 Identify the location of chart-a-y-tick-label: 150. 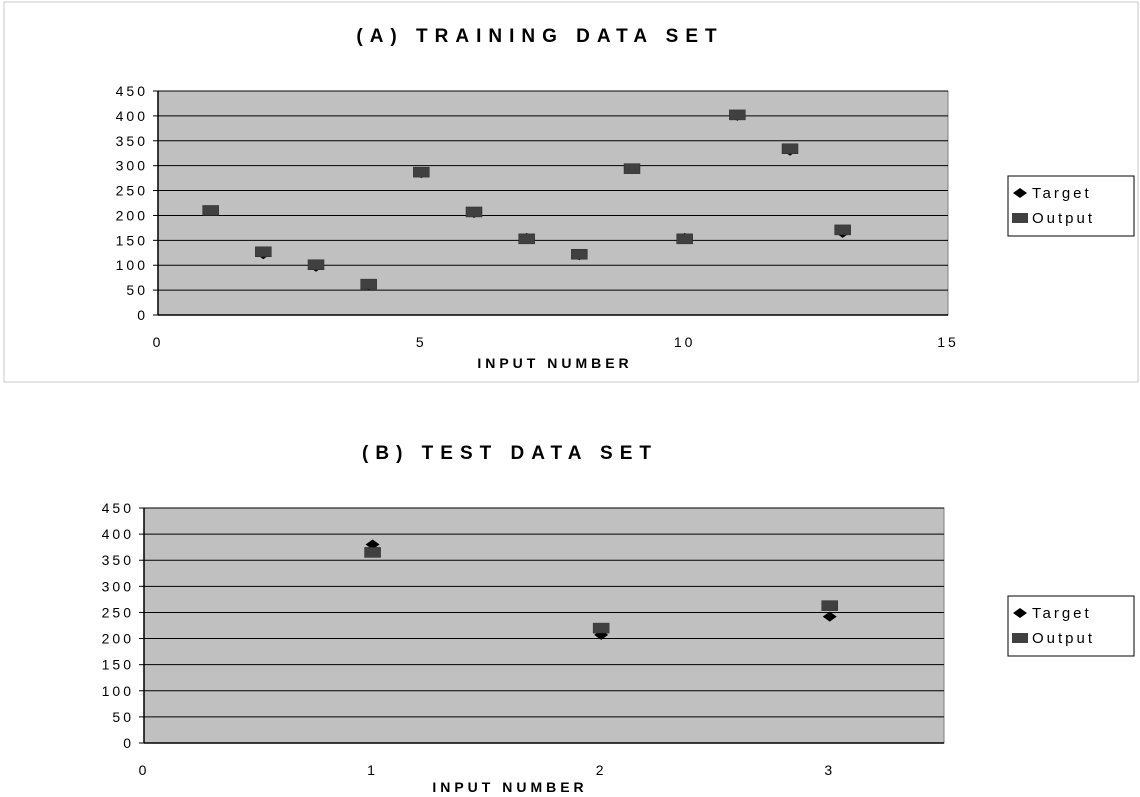
(132, 240).